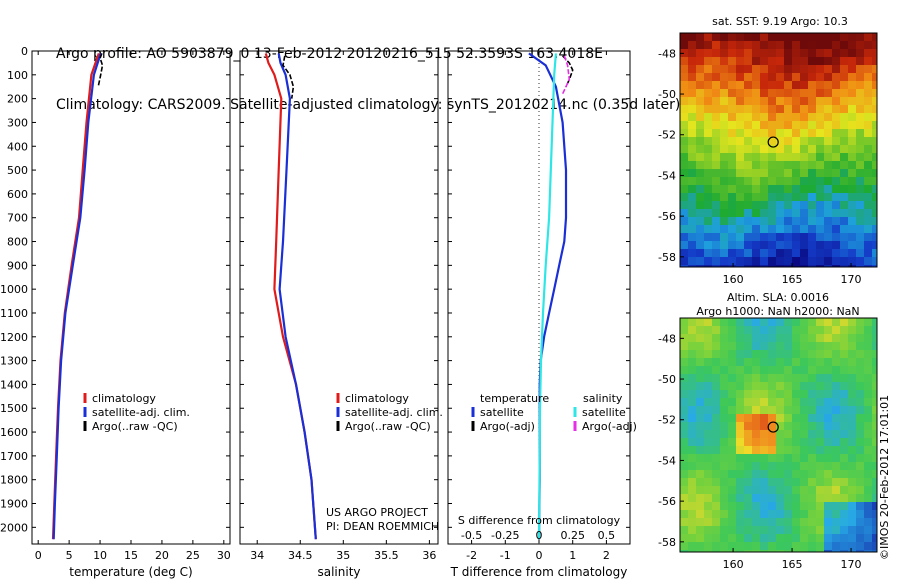 The height and width of the screenshot is (580, 900). I want to click on y-tick-label: 1500, so click(14, 408).